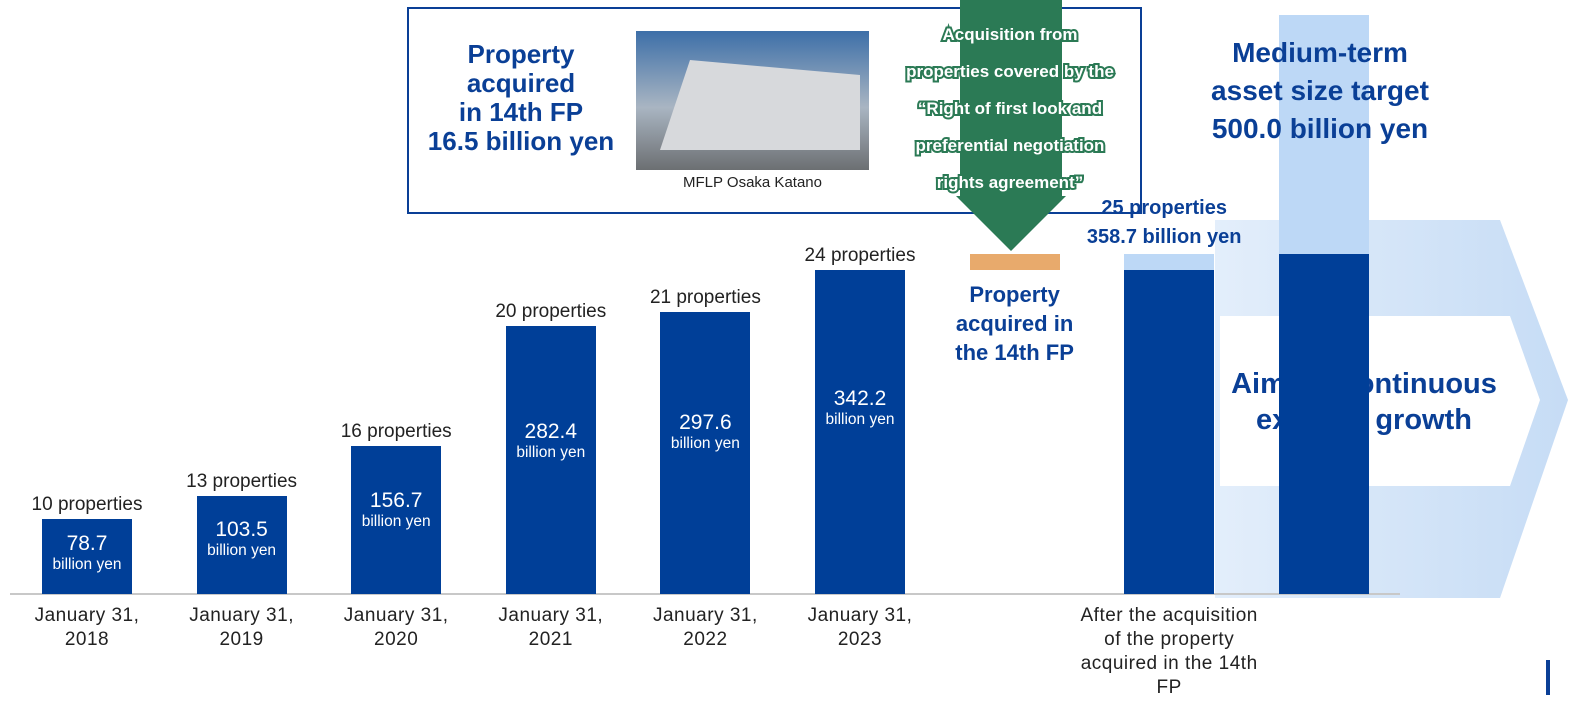  Describe the element at coordinates (1014, 352) in the screenshot. I see `acquisition-label: the 14th FP` at that location.